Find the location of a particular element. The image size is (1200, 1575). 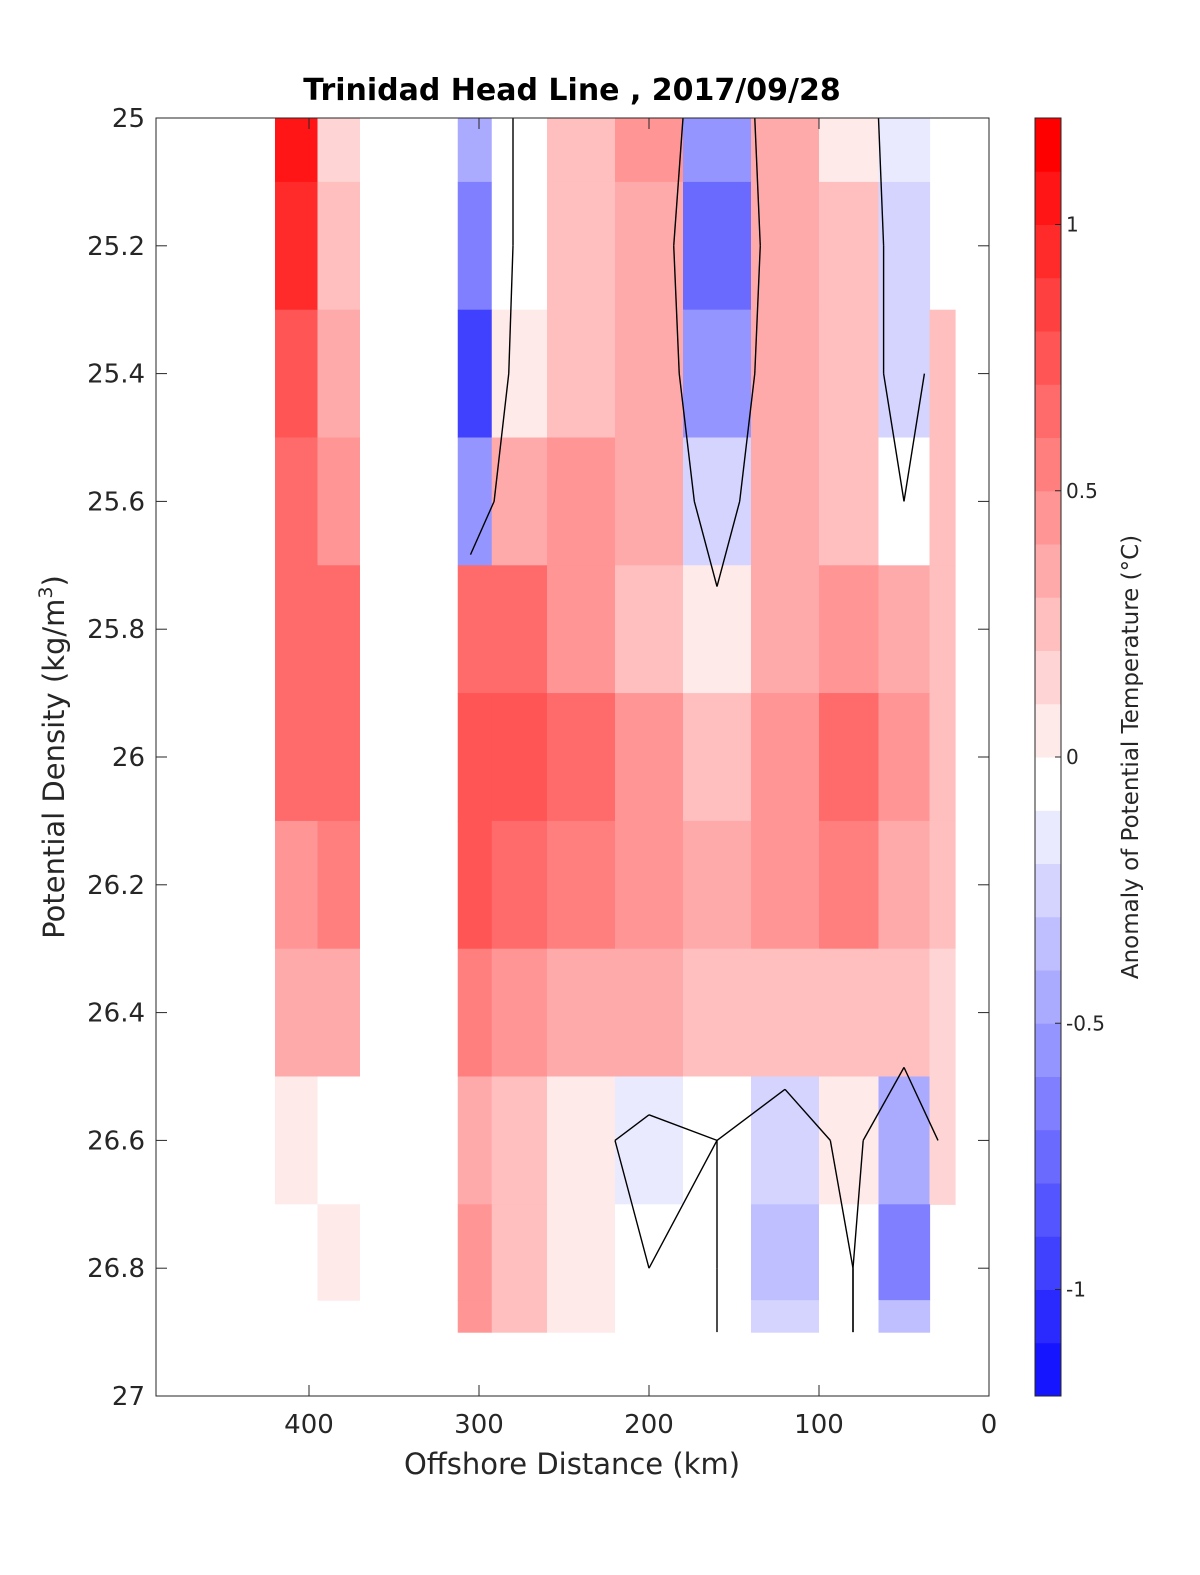

colorbar-tick-label: -0.5 is located at coordinates (1085, 1023).